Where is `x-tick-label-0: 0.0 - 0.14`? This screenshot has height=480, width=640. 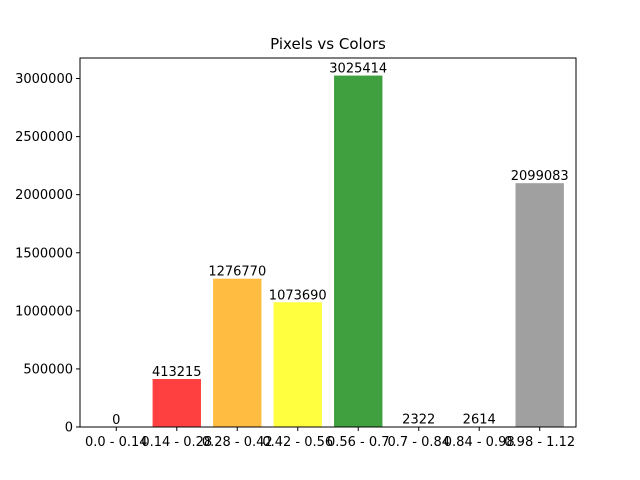 x-tick-label-0: 0.0 - 0.14 is located at coordinates (116, 442).